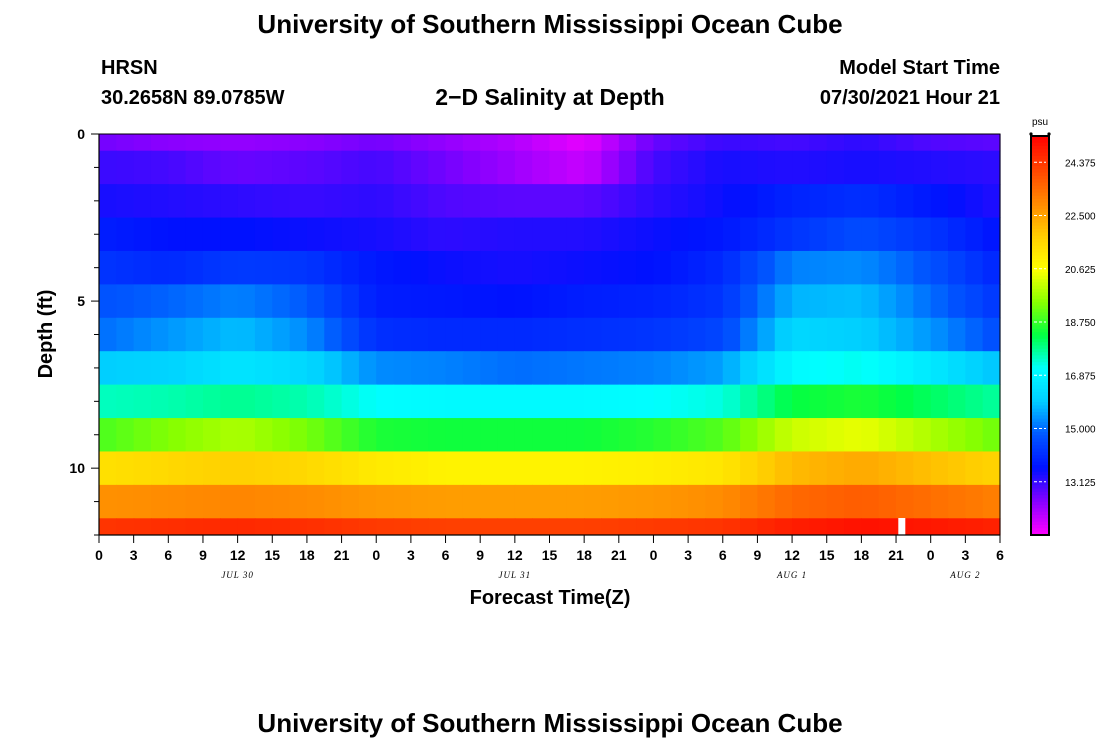  Describe the element at coordinates (307, 555) in the screenshot. I see `x-tick-label: 18` at that location.